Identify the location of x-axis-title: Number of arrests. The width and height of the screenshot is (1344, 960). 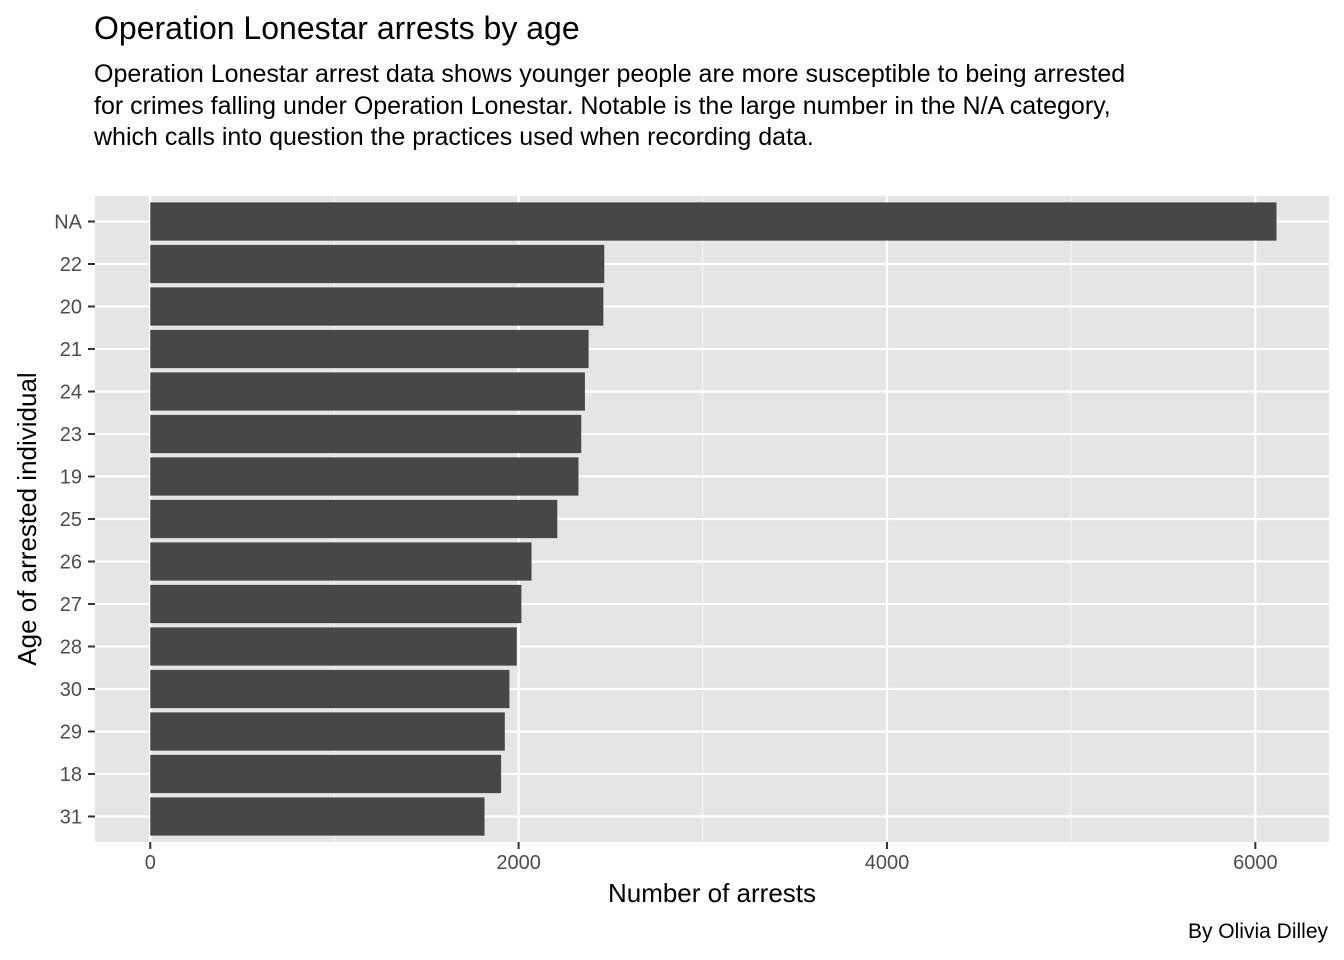
(712, 893).